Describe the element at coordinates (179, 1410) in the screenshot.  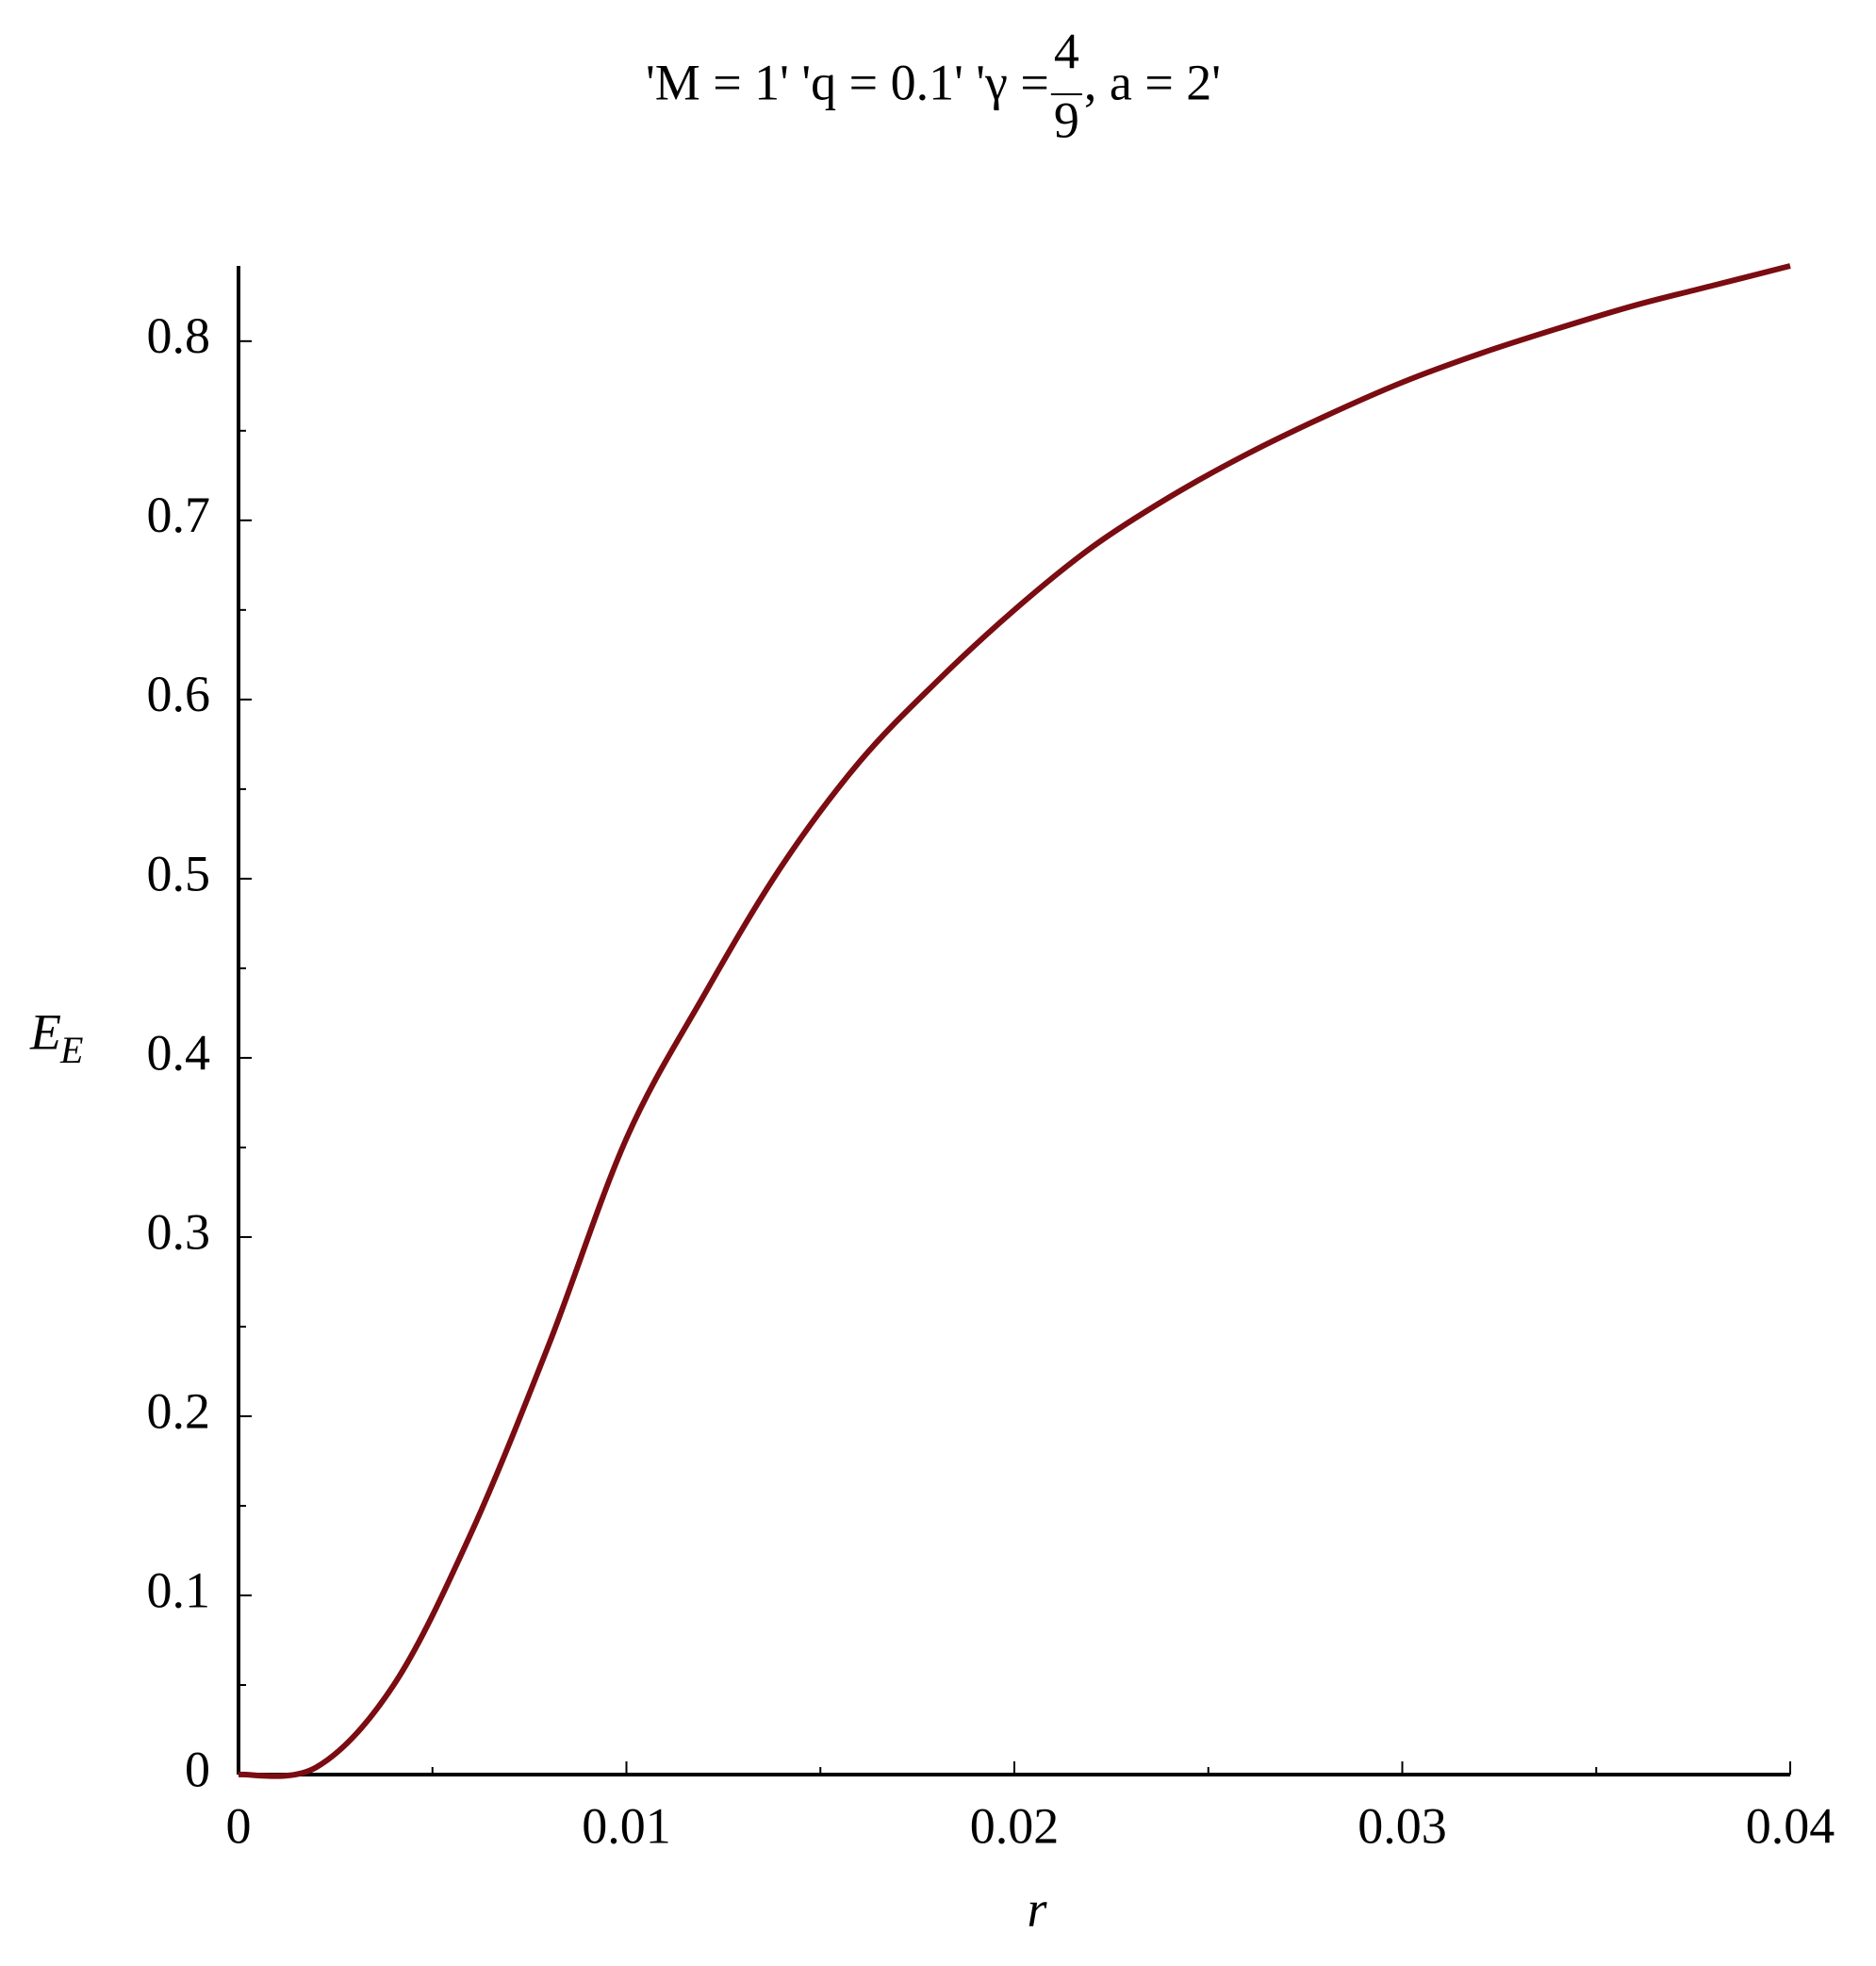
I see `y-tick-label: 0.2` at that location.